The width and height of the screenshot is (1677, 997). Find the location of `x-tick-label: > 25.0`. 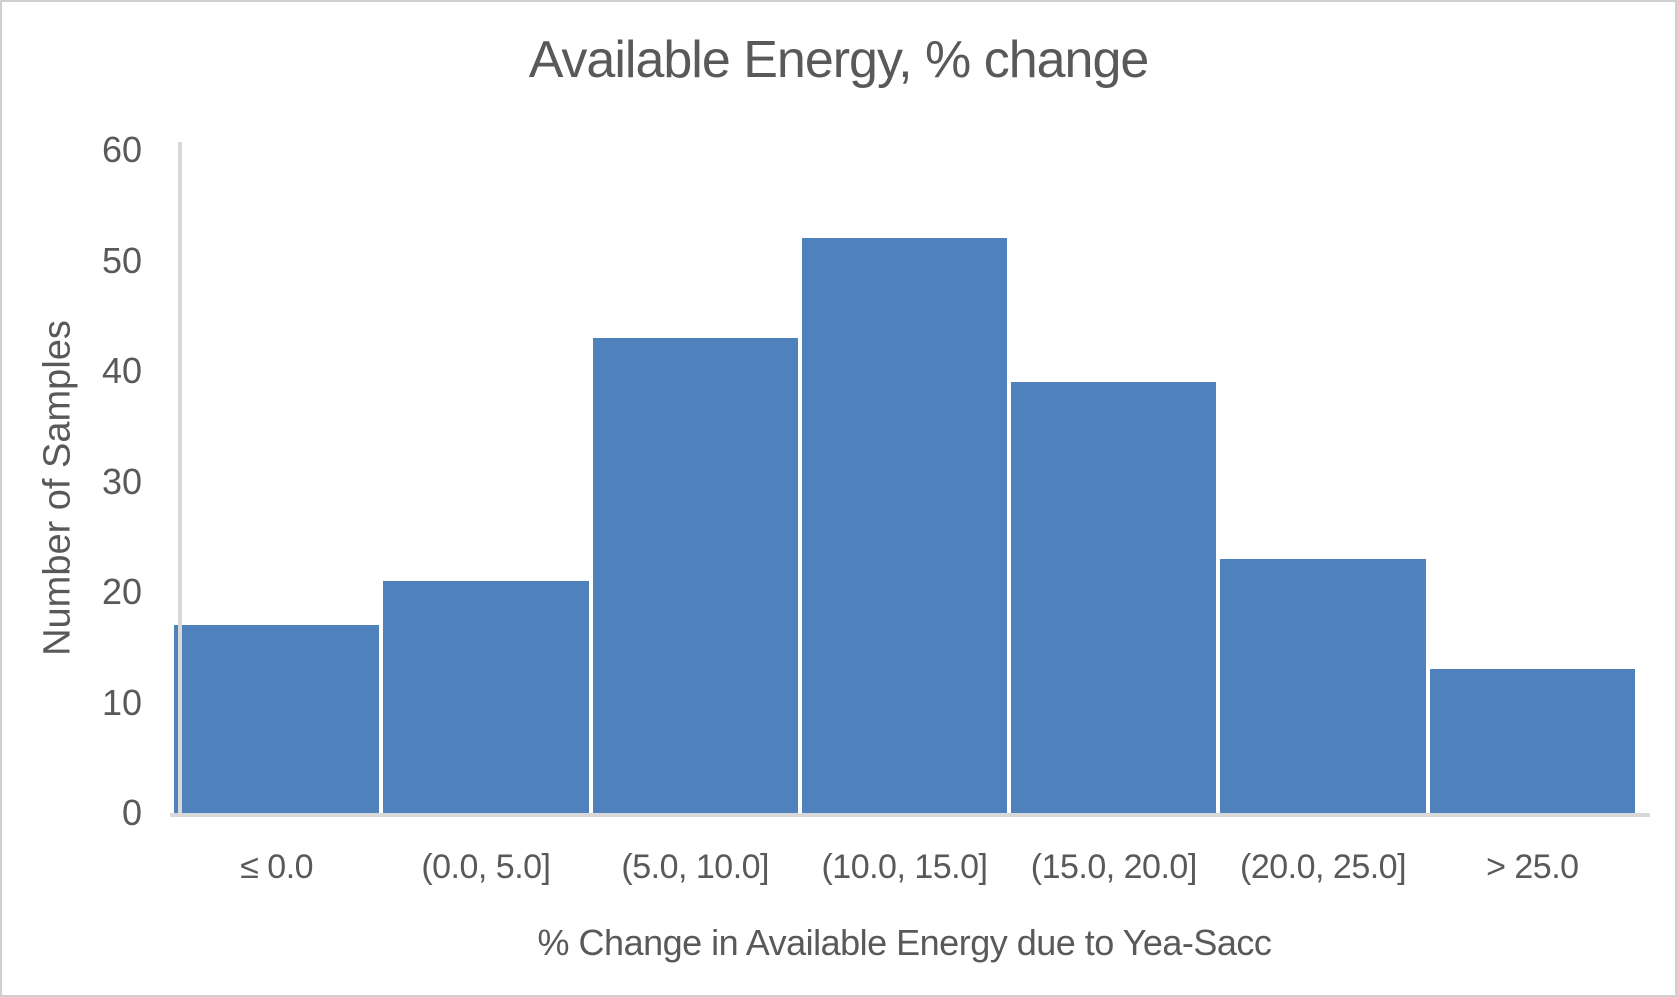

x-tick-label: > 25.0 is located at coordinates (1532, 867).